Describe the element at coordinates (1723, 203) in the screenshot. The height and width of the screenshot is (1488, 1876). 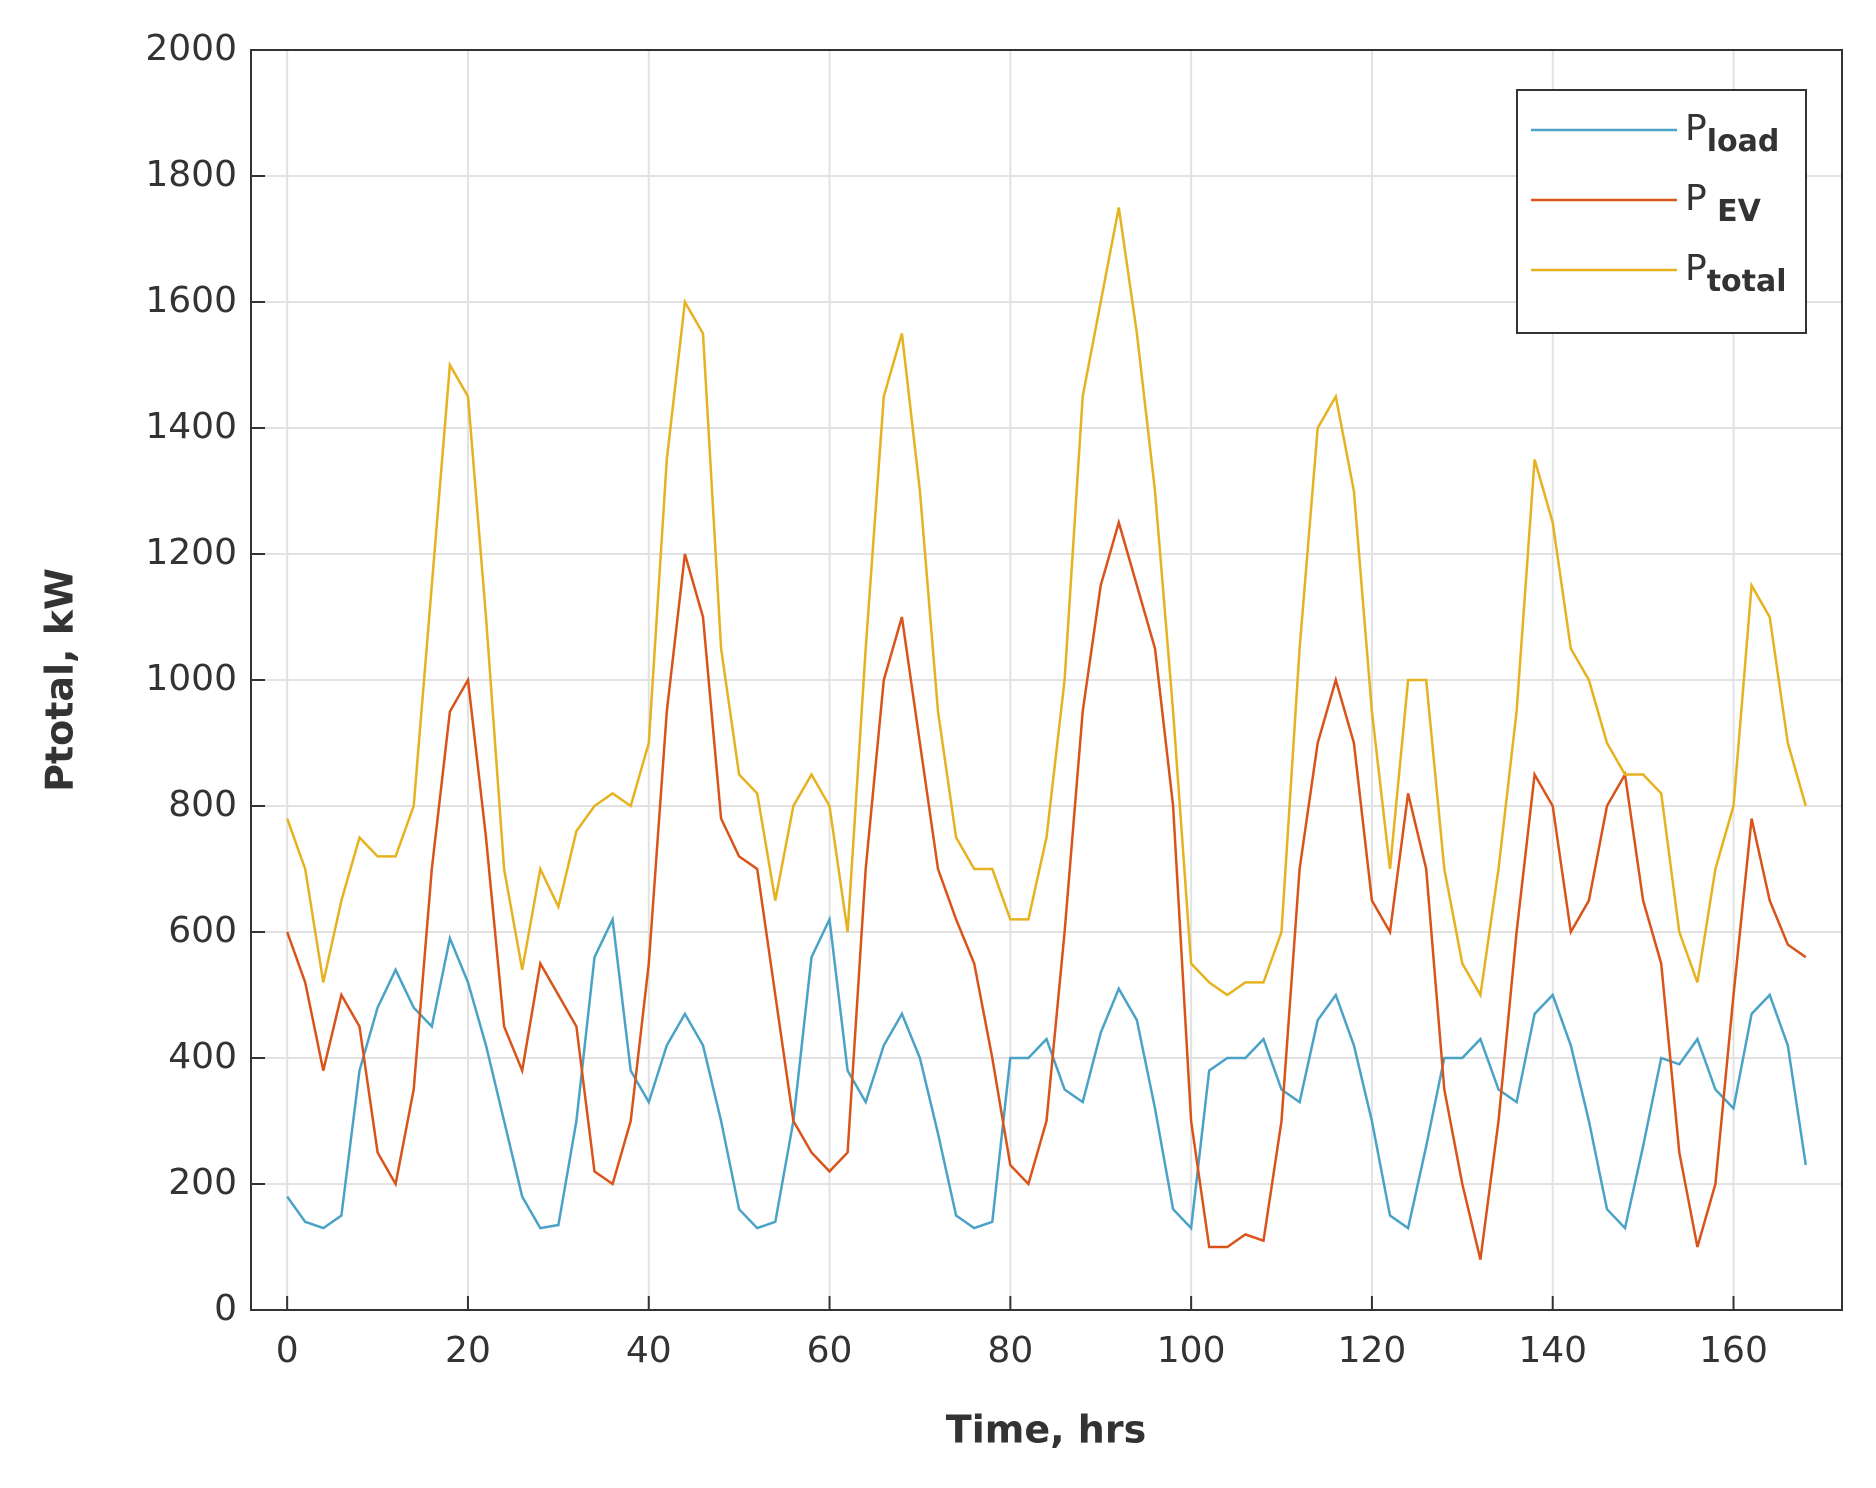
I see `legend-label: P EV` at that location.